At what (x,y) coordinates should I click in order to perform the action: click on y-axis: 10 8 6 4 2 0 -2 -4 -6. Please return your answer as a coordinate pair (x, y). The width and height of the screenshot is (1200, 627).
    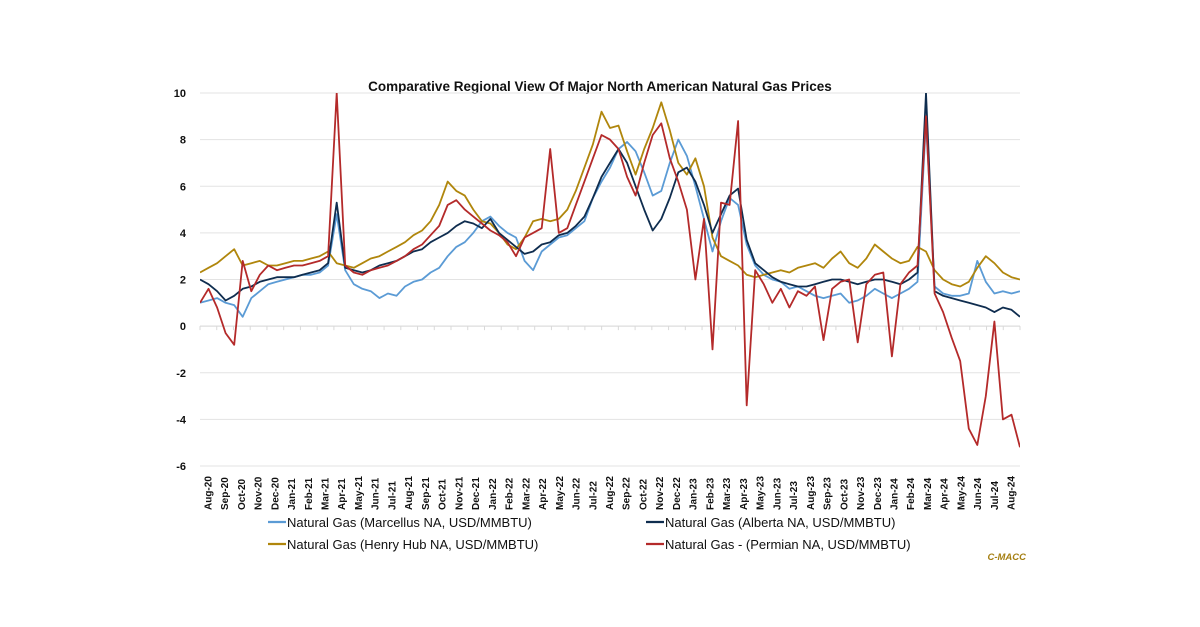
    Looking at the image, I should click on (180, 280).